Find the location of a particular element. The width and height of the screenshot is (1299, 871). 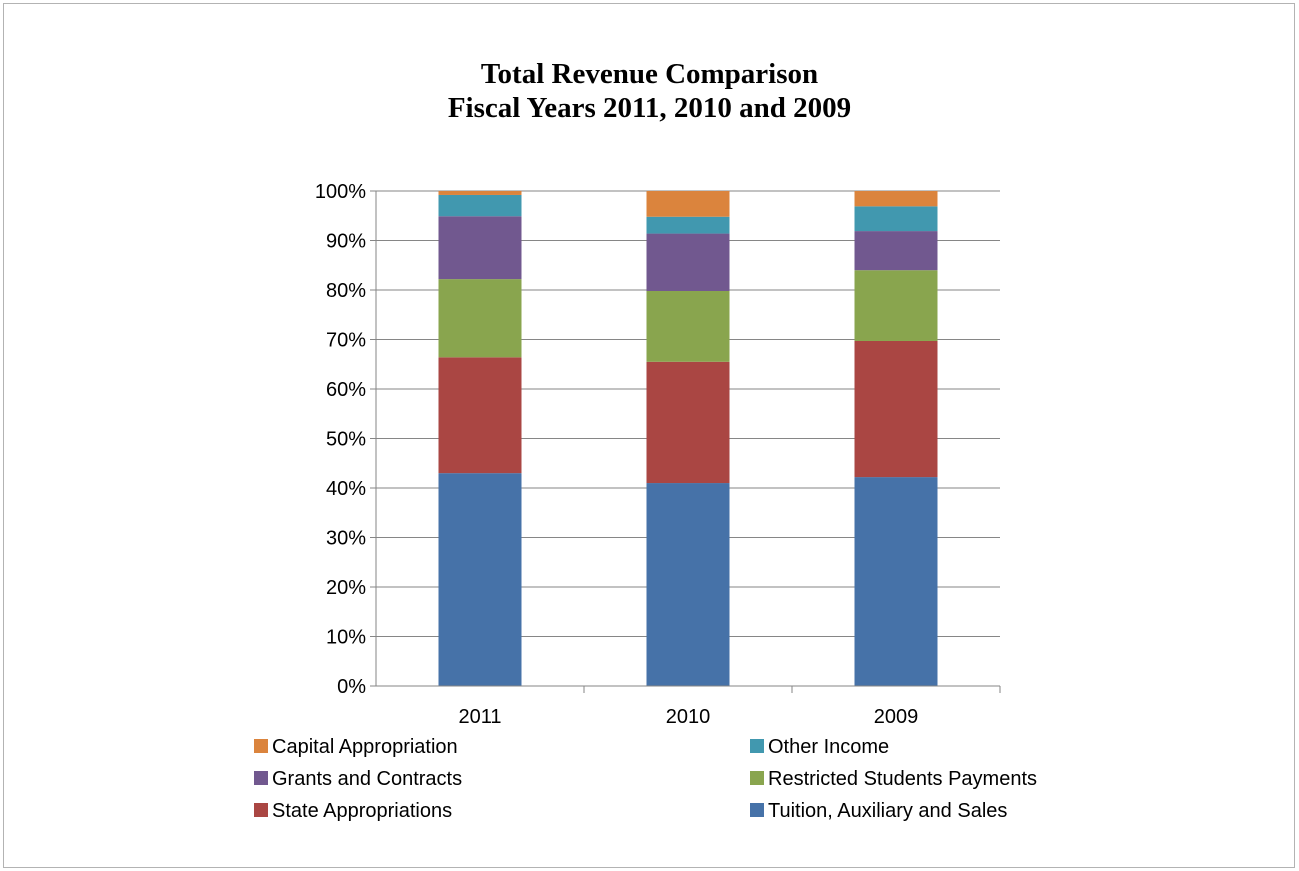

y-tick-label: 70% is located at coordinates (346, 341).